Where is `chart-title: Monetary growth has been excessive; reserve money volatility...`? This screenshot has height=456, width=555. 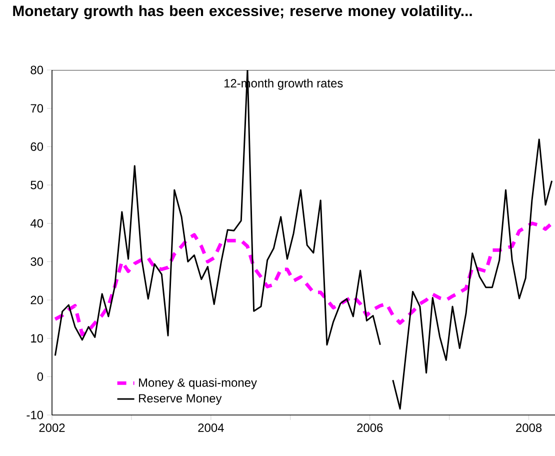
chart-title: Monetary growth has been excessive; reserve money volatility... is located at coordinates (242, 12).